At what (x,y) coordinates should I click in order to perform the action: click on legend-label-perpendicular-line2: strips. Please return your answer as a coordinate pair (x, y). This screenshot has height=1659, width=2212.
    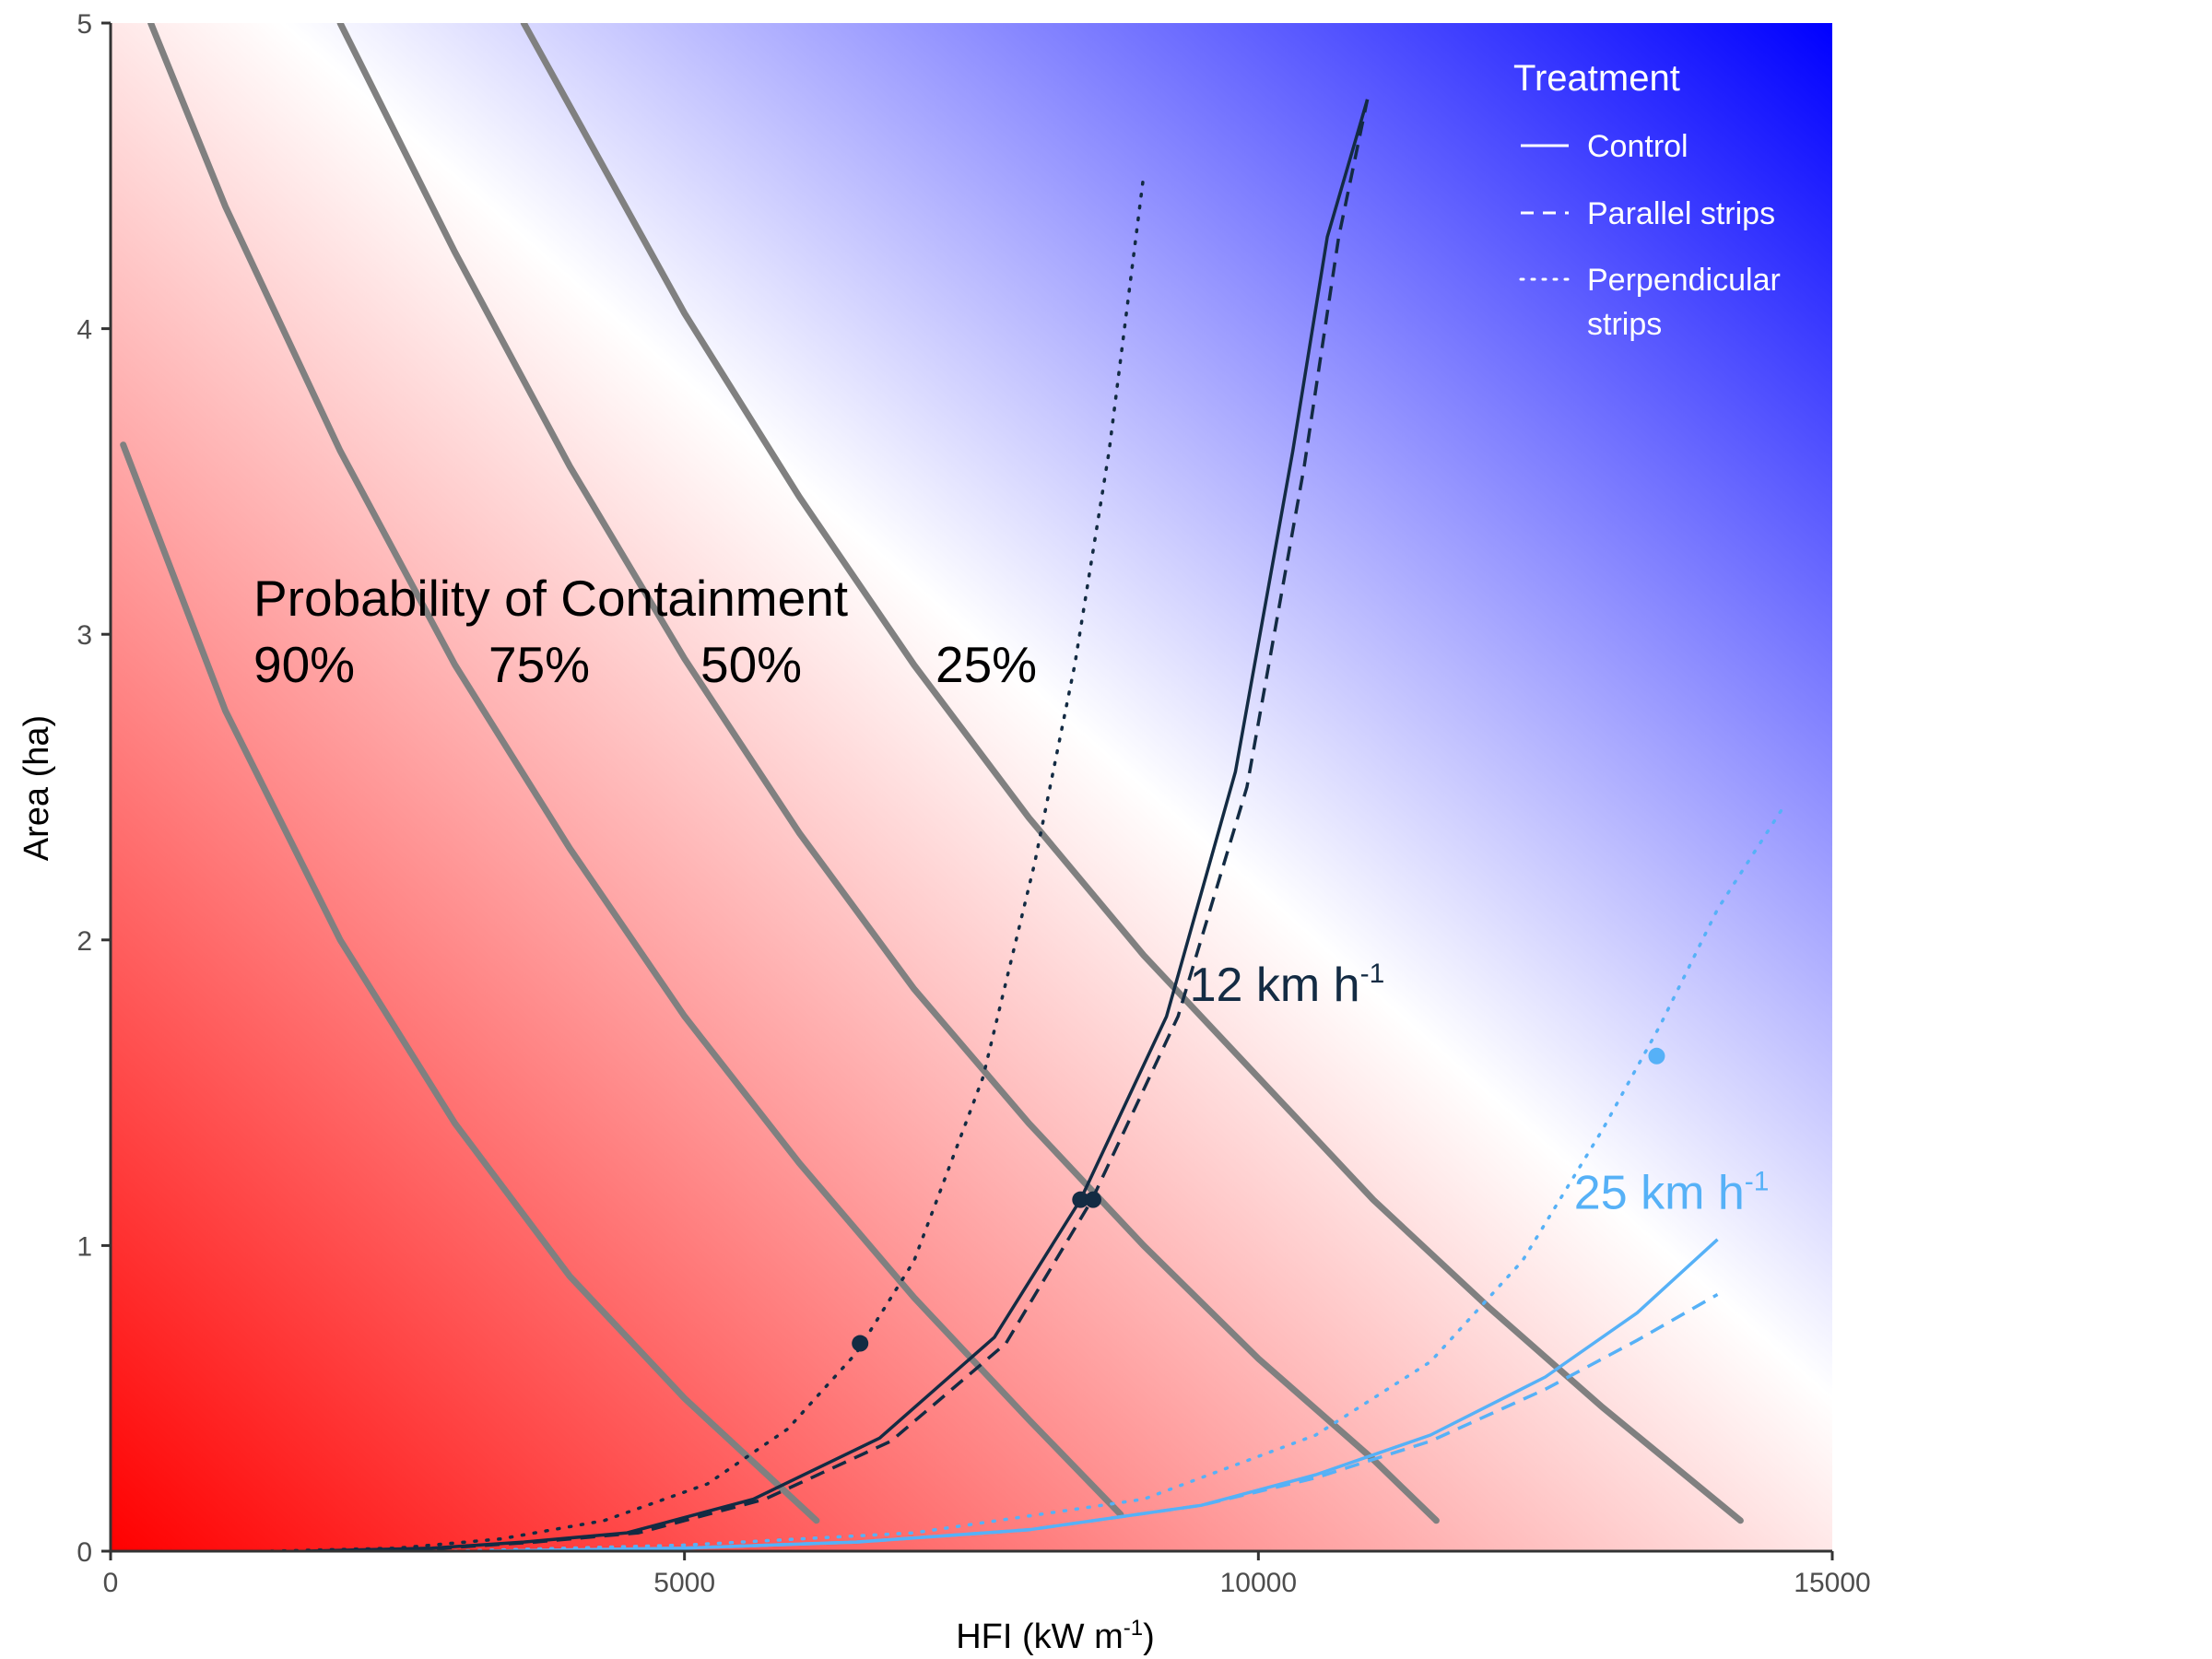
    Looking at the image, I should click on (1624, 324).